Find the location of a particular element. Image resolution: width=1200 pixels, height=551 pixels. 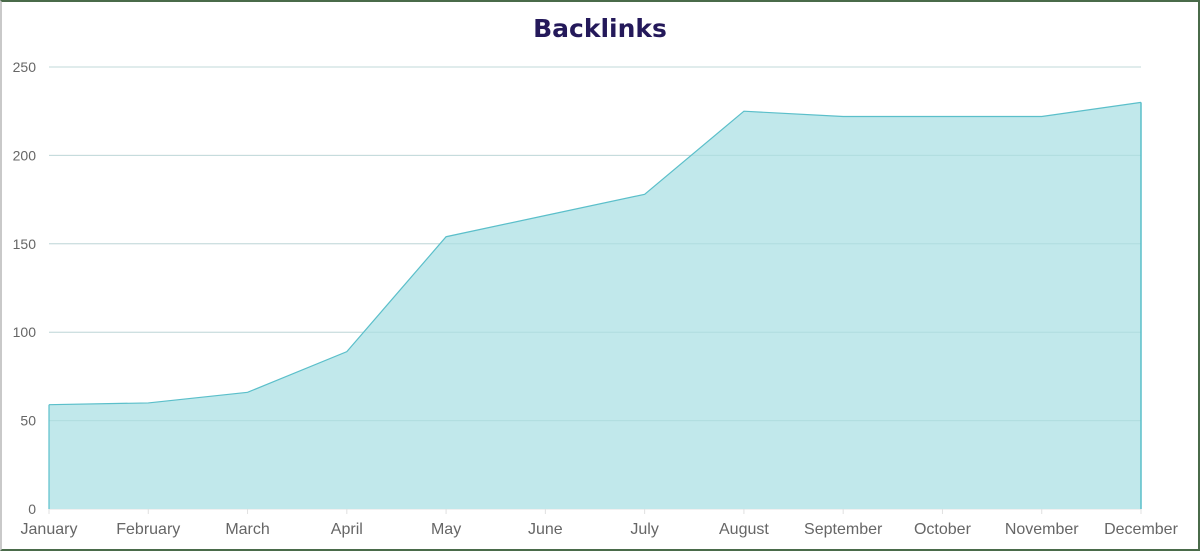

y-axis: 0 50 100 150 200 250 is located at coordinates (25, 288).